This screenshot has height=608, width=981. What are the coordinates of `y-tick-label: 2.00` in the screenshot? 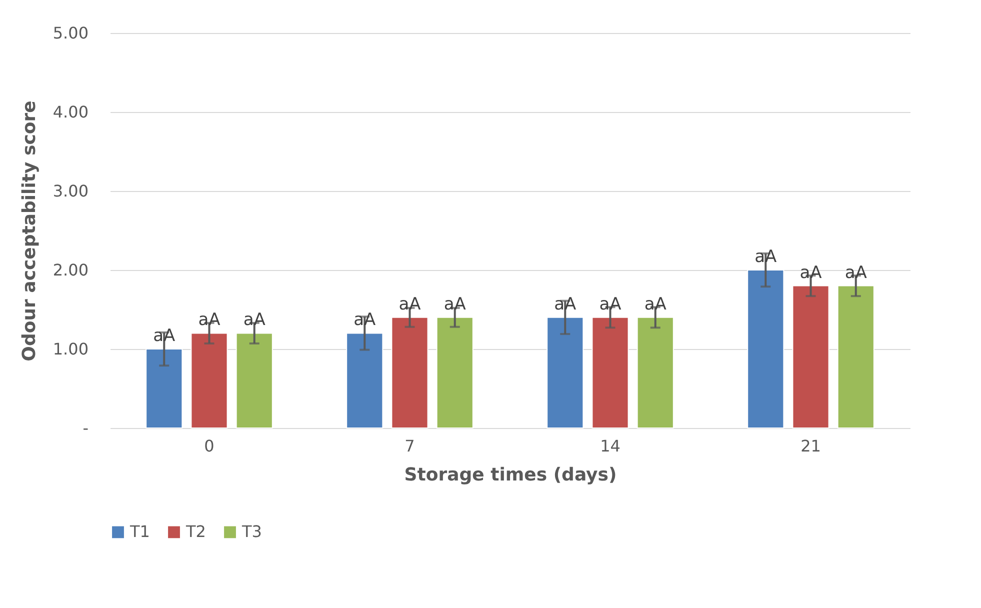 It's located at (70, 270).